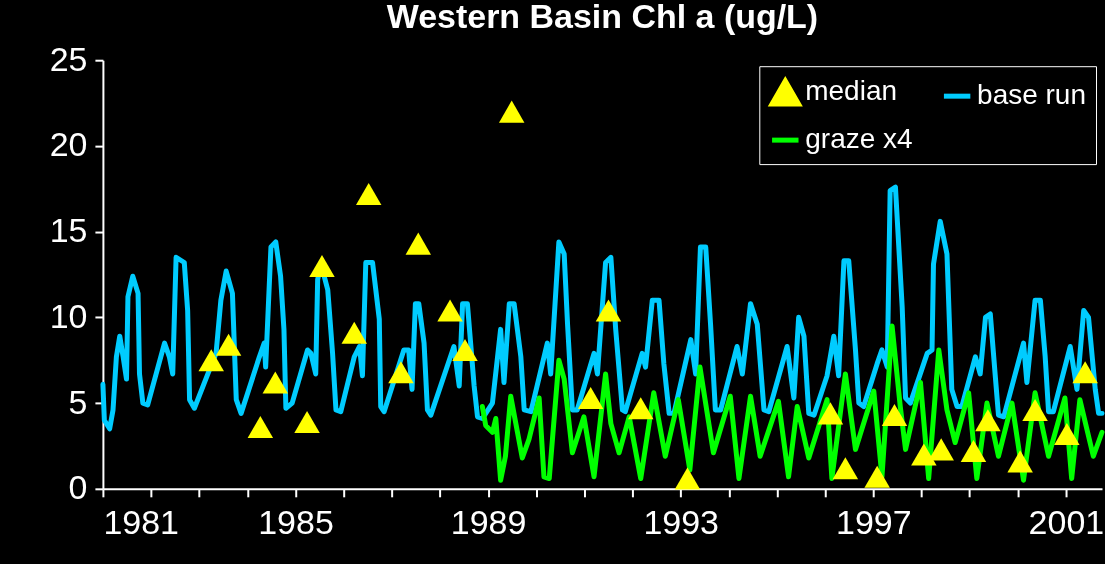 The width and height of the screenshot is (1105, 564). What do you see at coordinates (488, 522) in the screenshot?
I see `x-tick-label: 1989` at bounding box center [488, 522].